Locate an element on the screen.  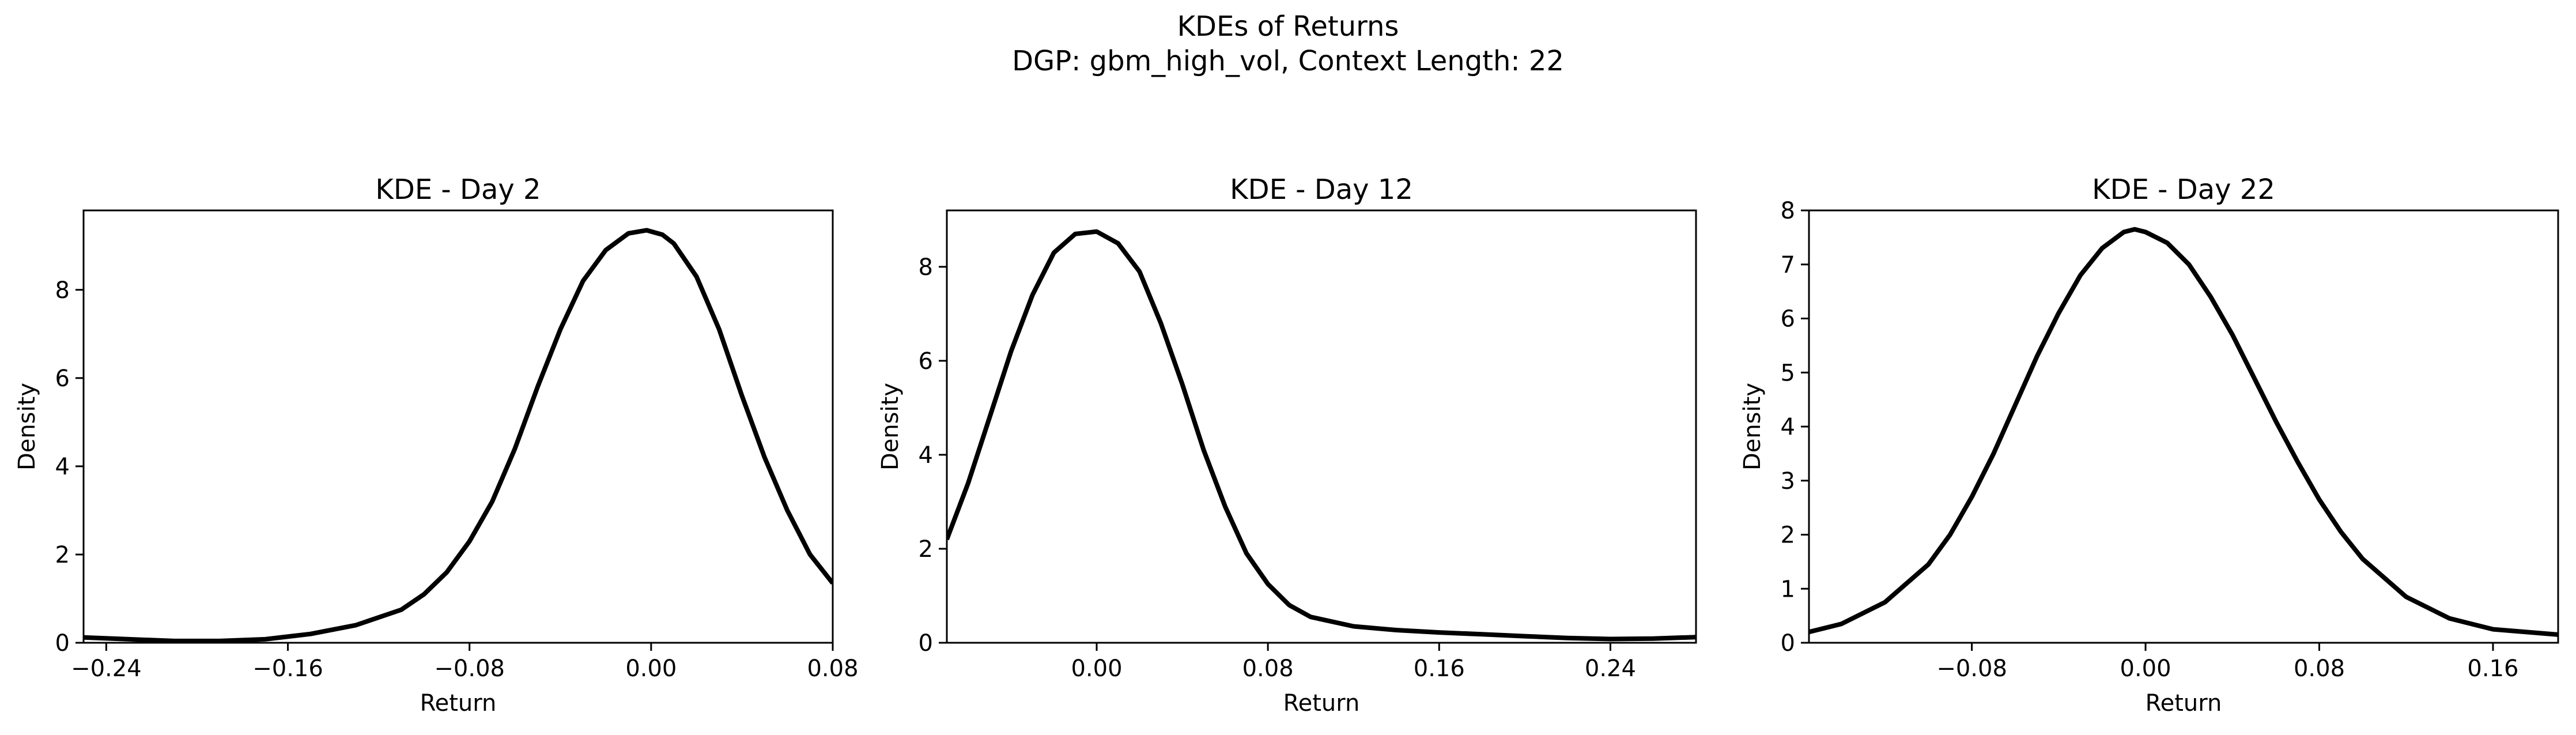
y-tick-label: 5 is located at coordinates (1788, 373).